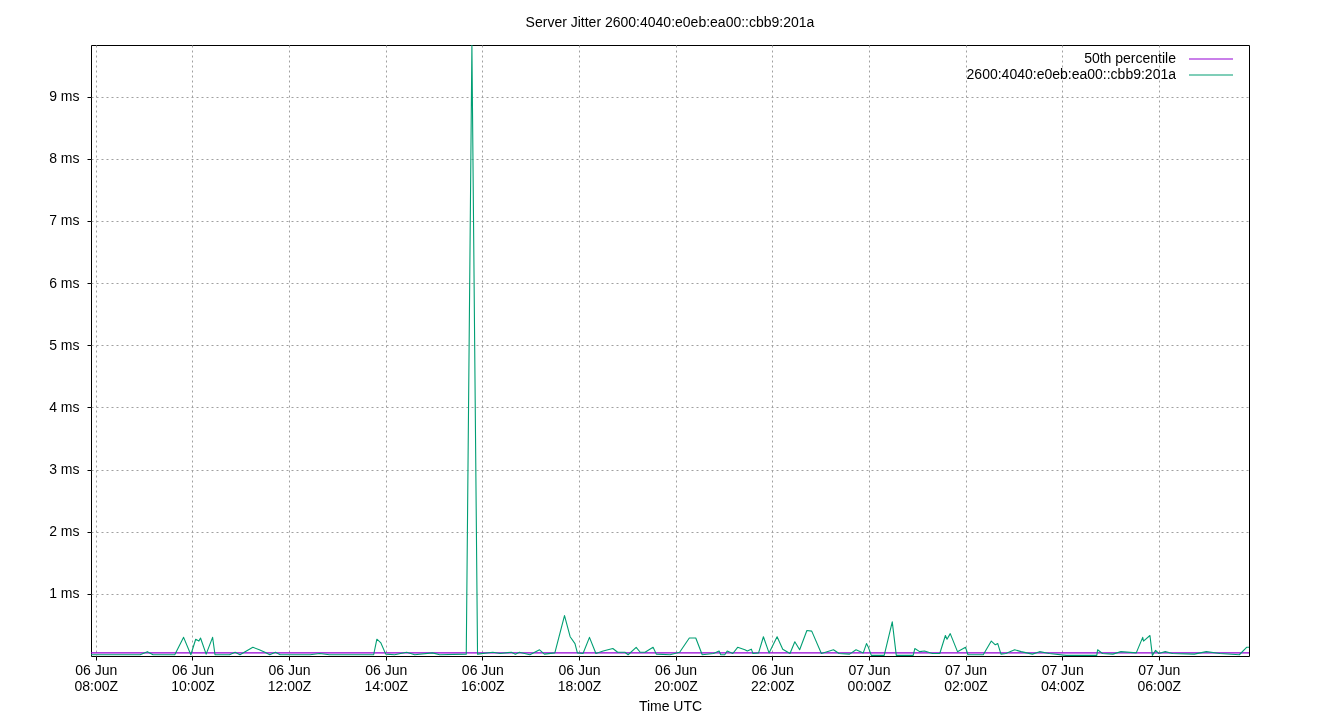 The height and width of the screenshot is (720, 1340). What do you see at coordinates (64, 531) in the screenshot?
I see `y-tick-label: 2 ms` at bounding box center [64, 531].